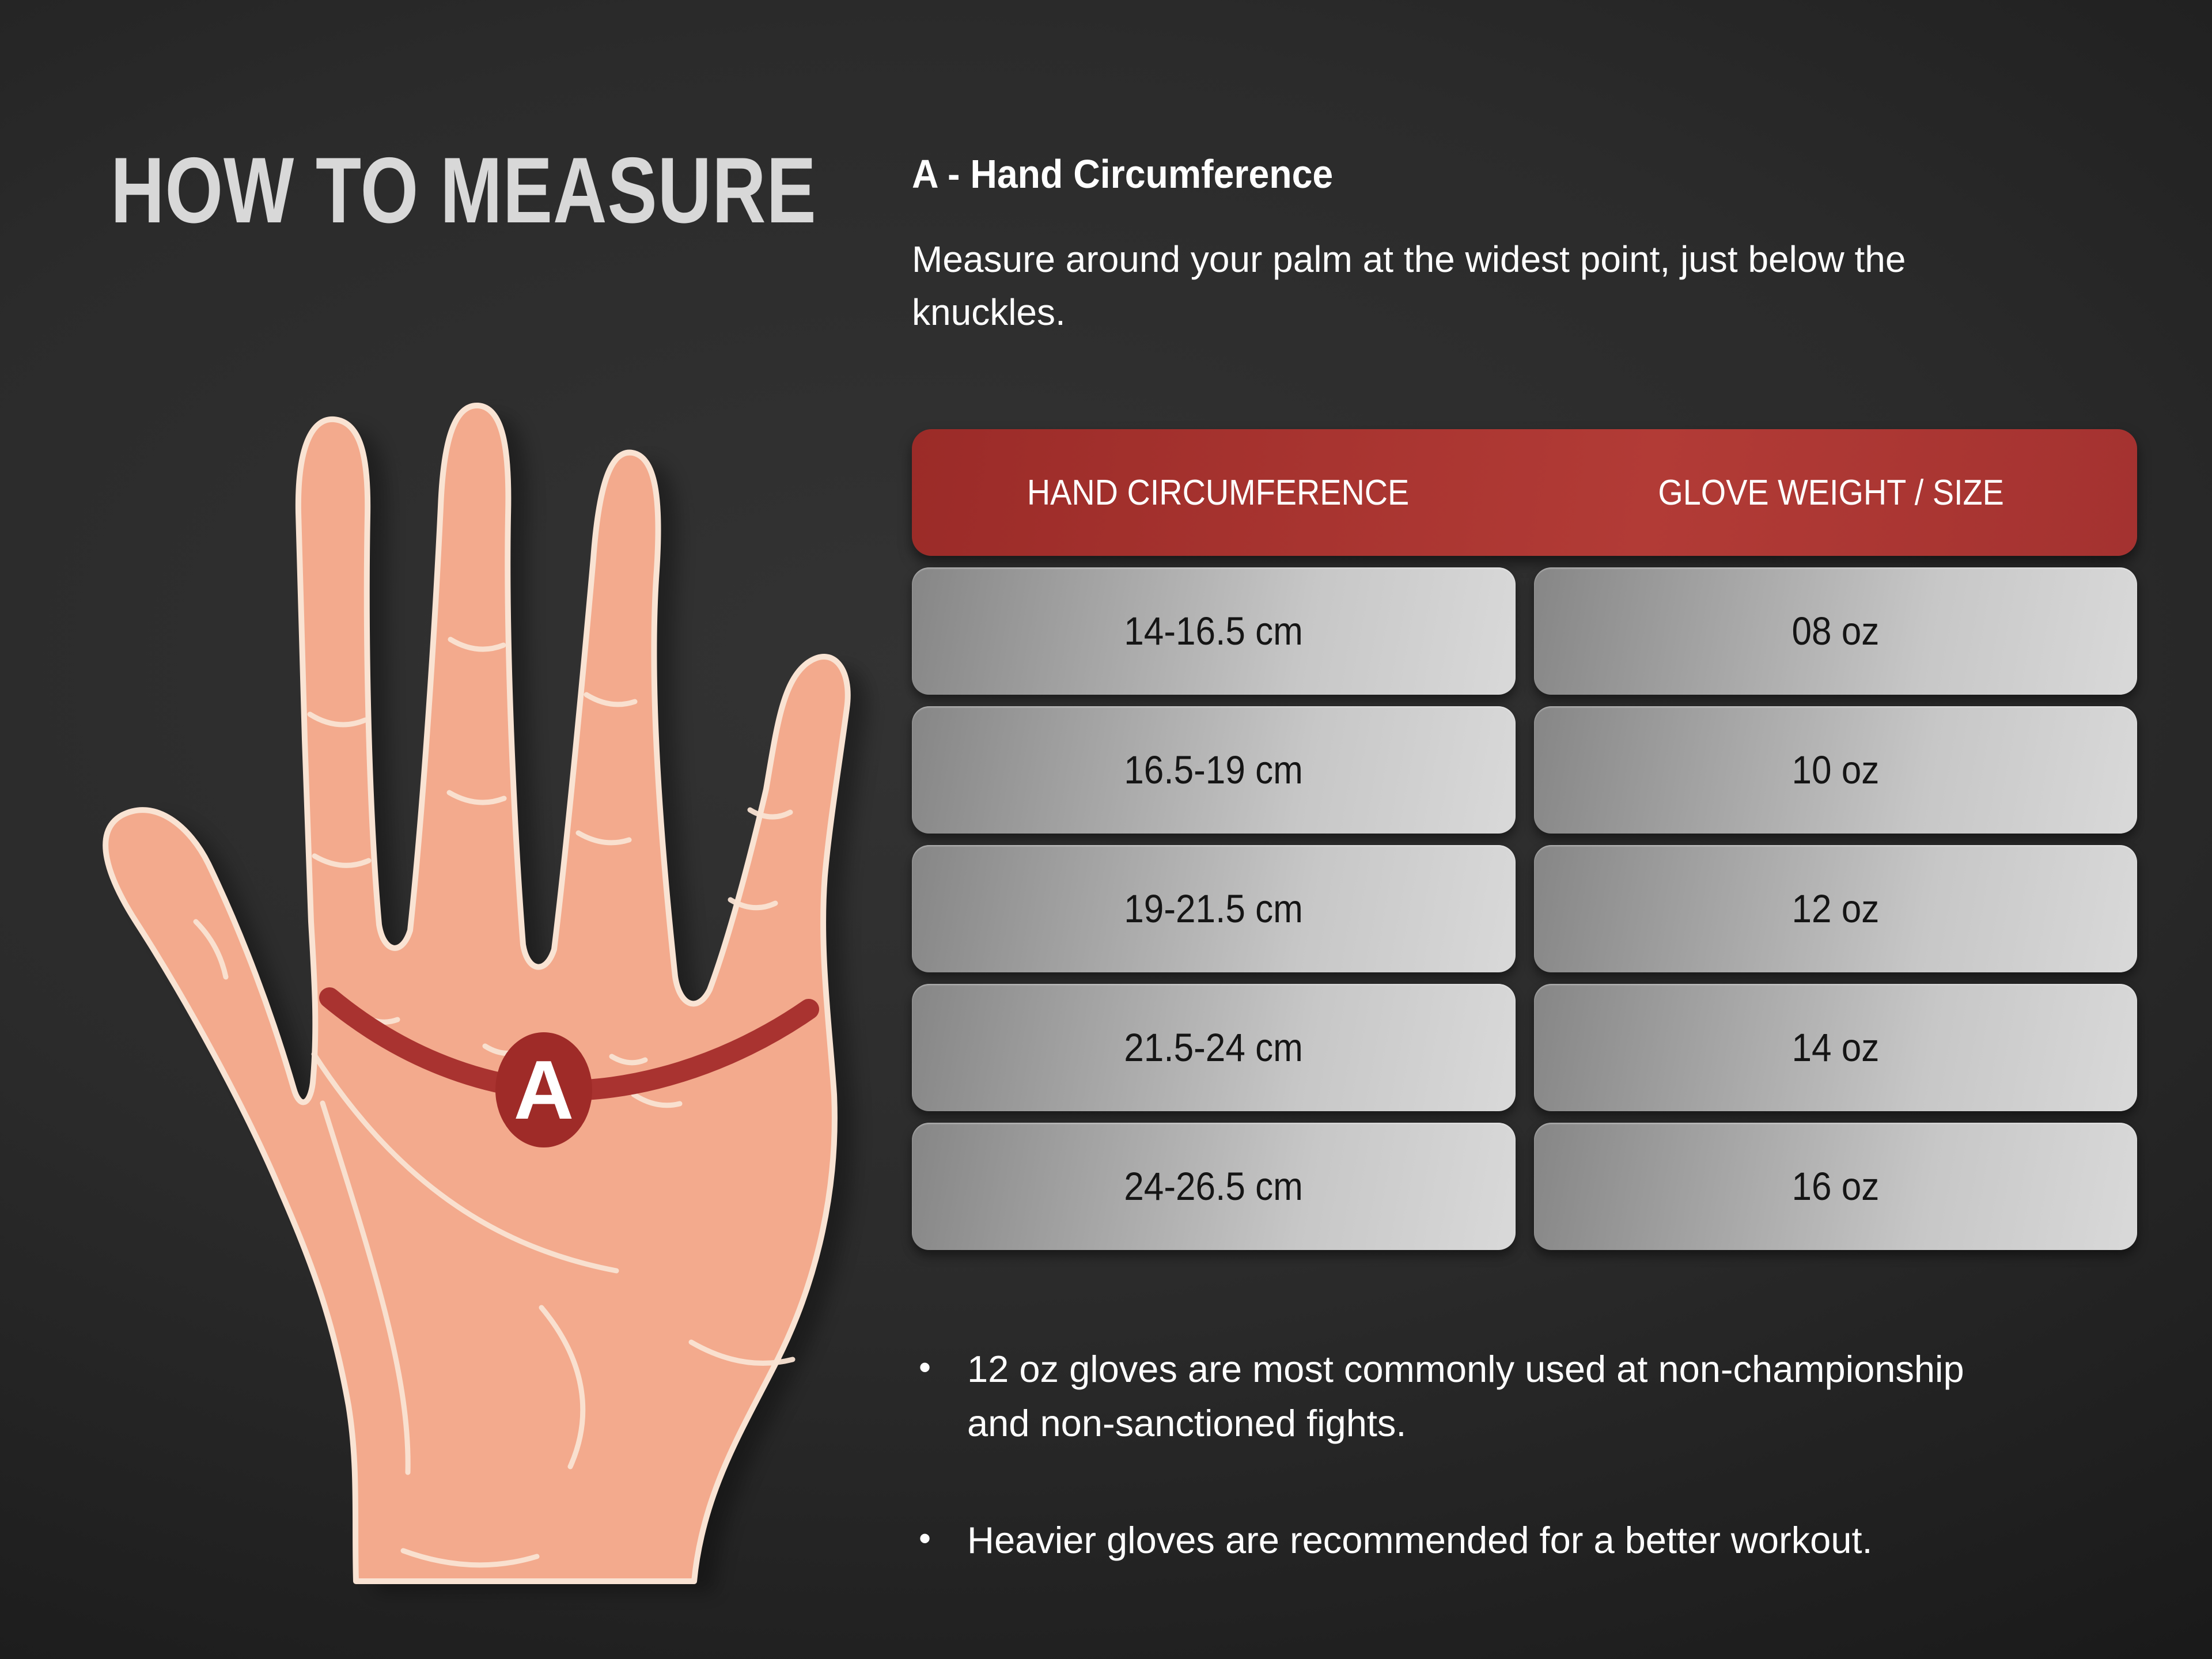  I want to click on circumference-cell: 21.5-24 cm, so click(1214, 1047).